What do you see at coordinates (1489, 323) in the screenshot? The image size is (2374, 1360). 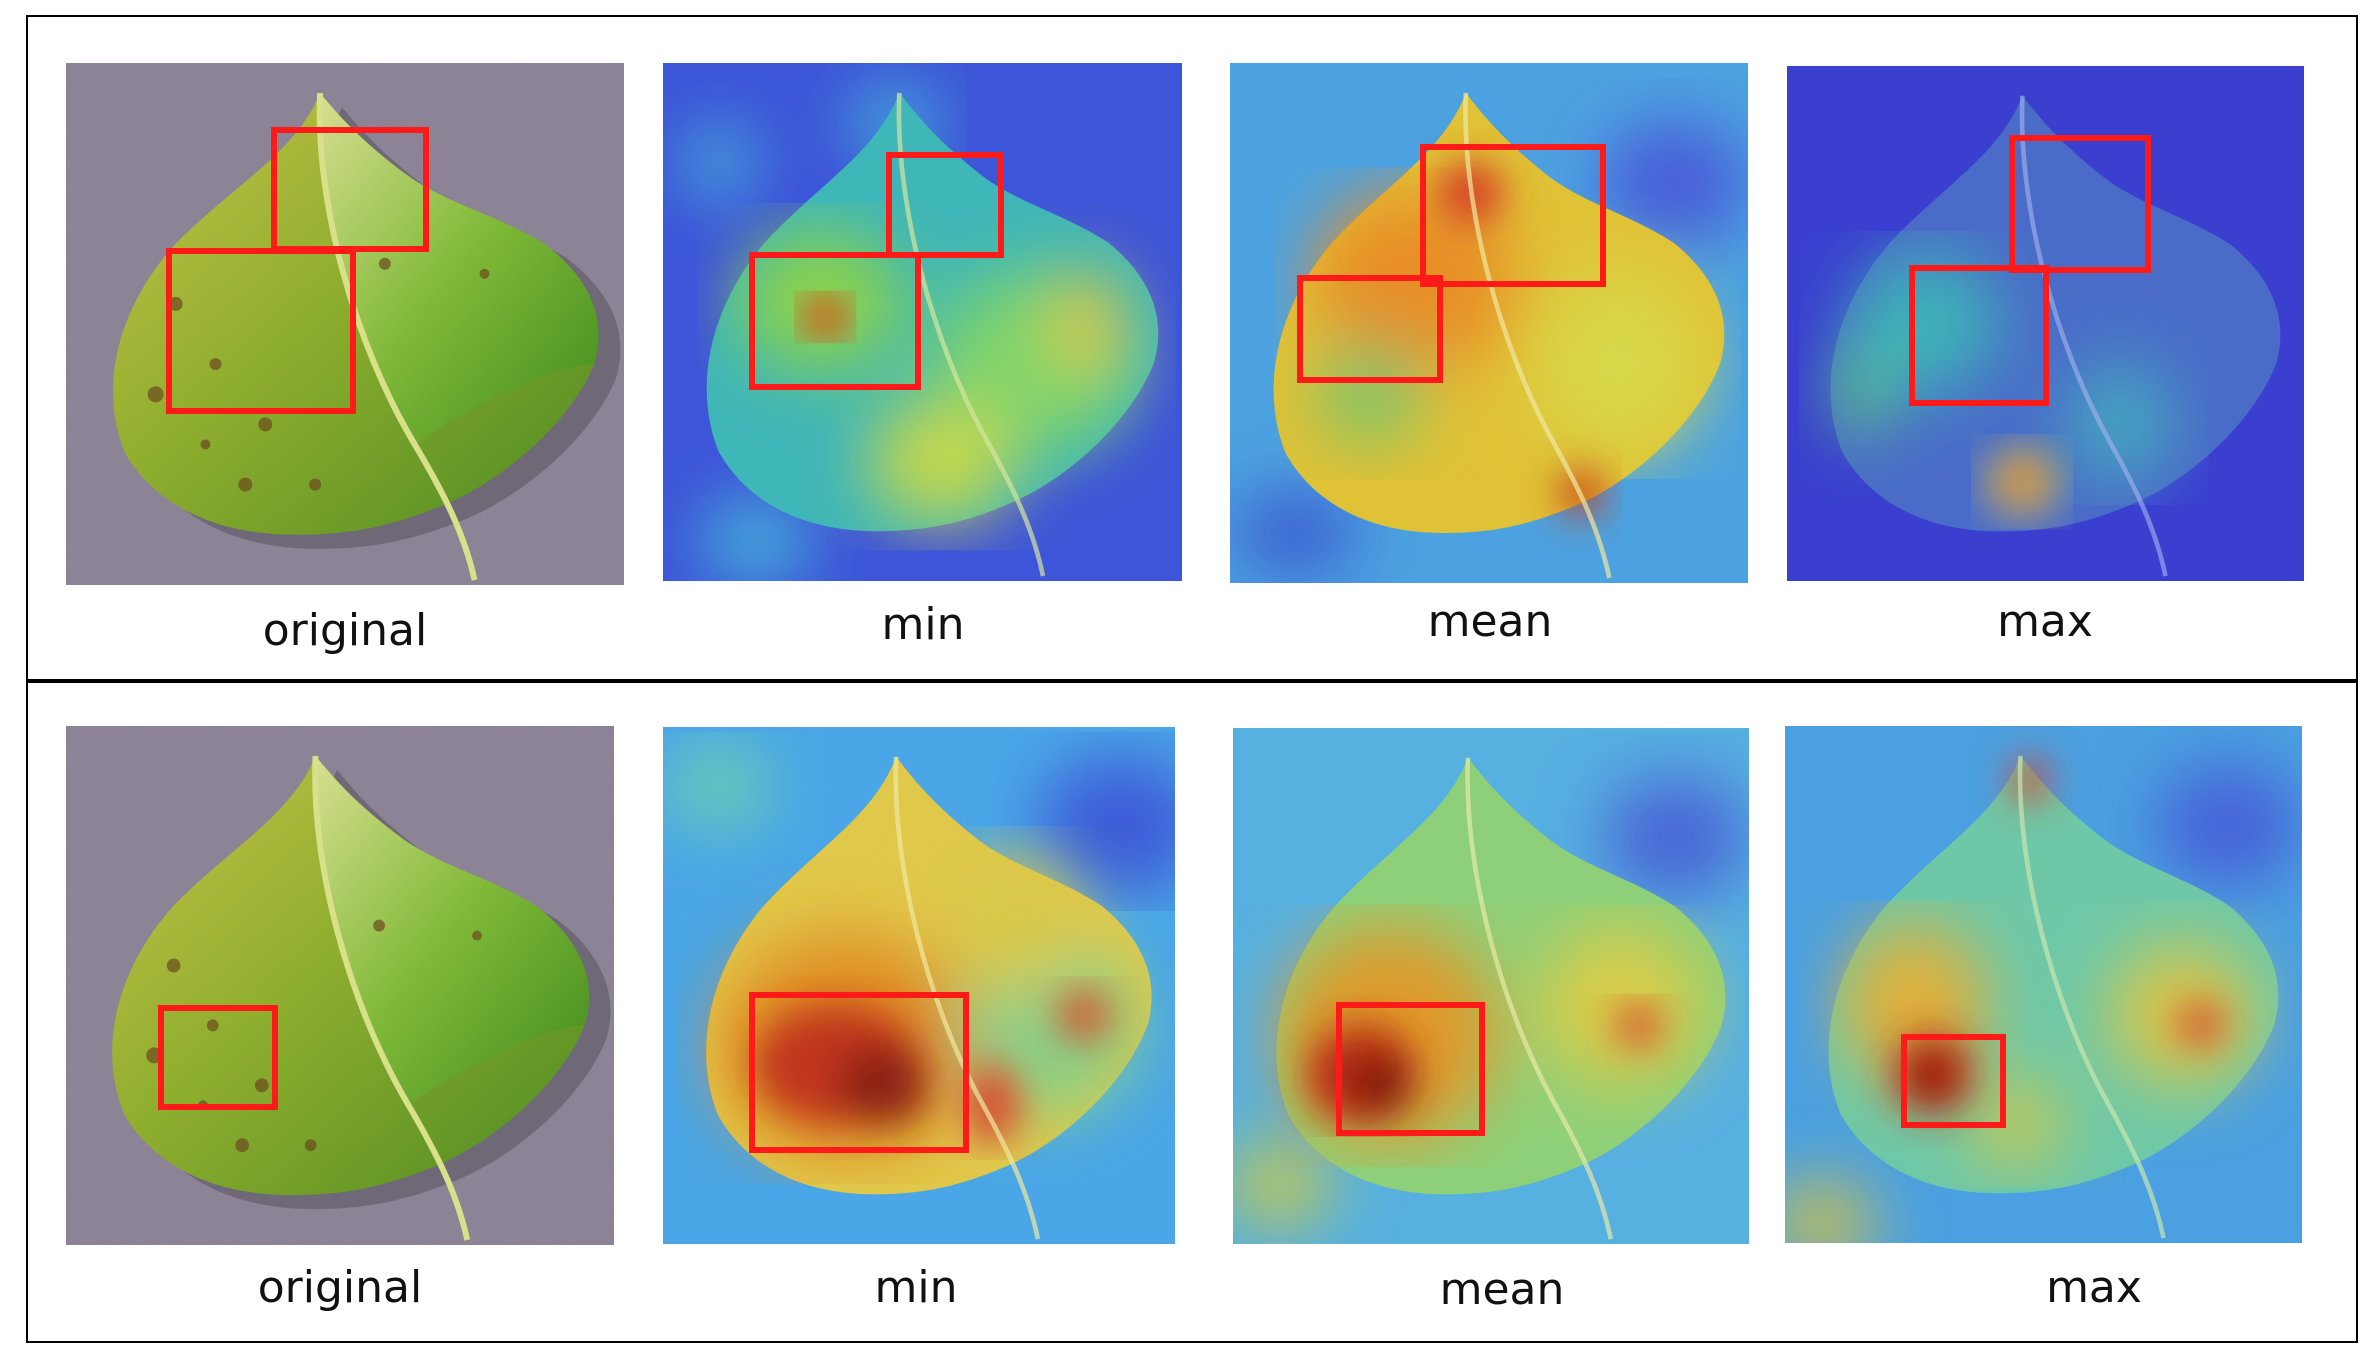 I see `row1-mean-heatmap` at bounding box center [1489, 323].